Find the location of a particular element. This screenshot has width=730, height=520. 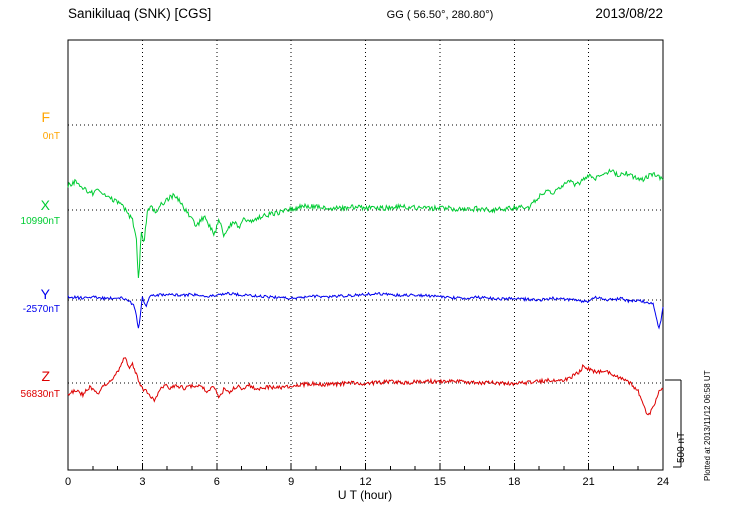

trace-label-f: F is located at coordinates (45, 117).